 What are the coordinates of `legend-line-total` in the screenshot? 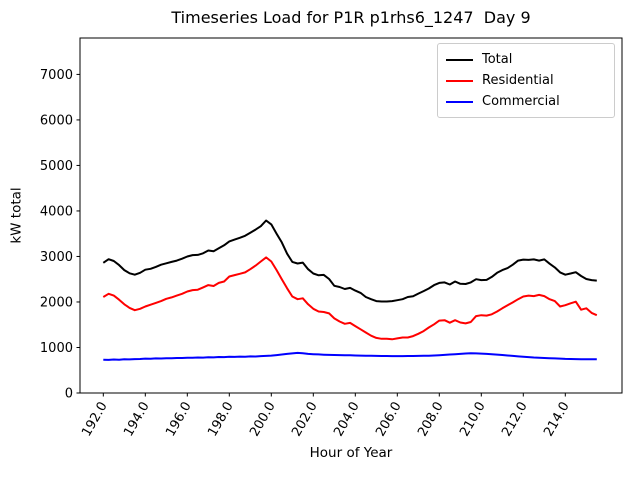 It's located at (459, 59).